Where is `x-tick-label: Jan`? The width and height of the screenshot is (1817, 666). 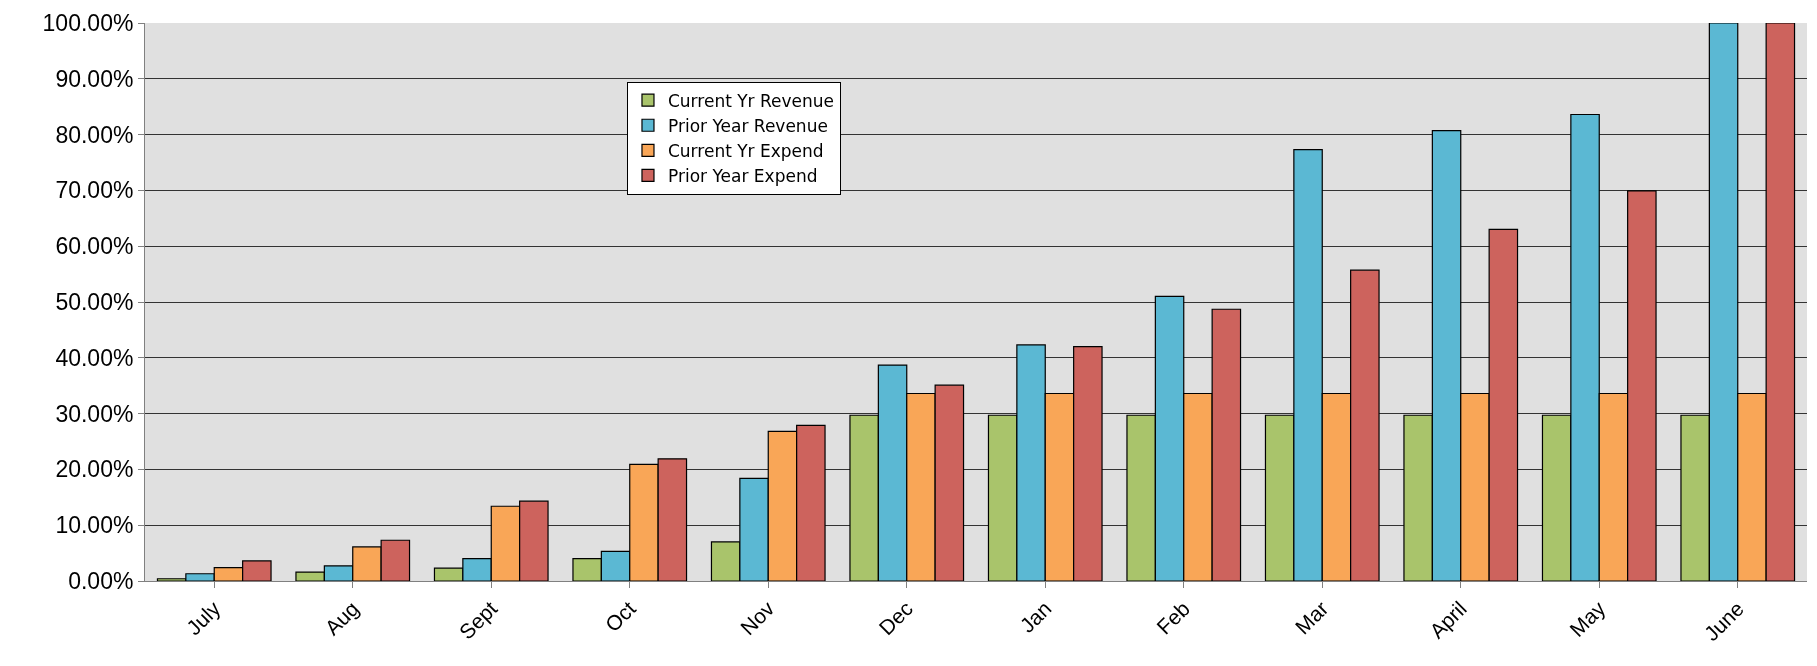
x-tick-label: Jan is located at coordinates (1035, 616).